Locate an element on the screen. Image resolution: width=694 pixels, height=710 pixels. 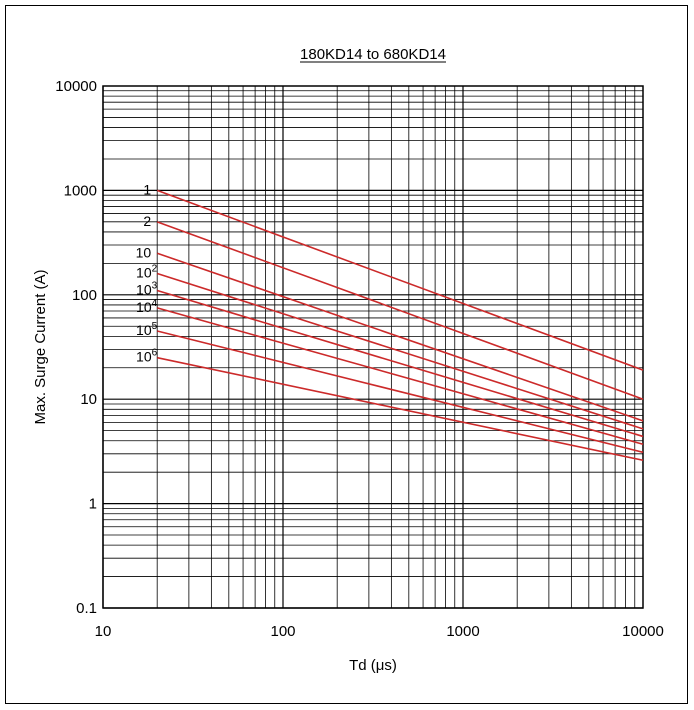
y-tick-label: 10 is located at coordinates (88, 399).